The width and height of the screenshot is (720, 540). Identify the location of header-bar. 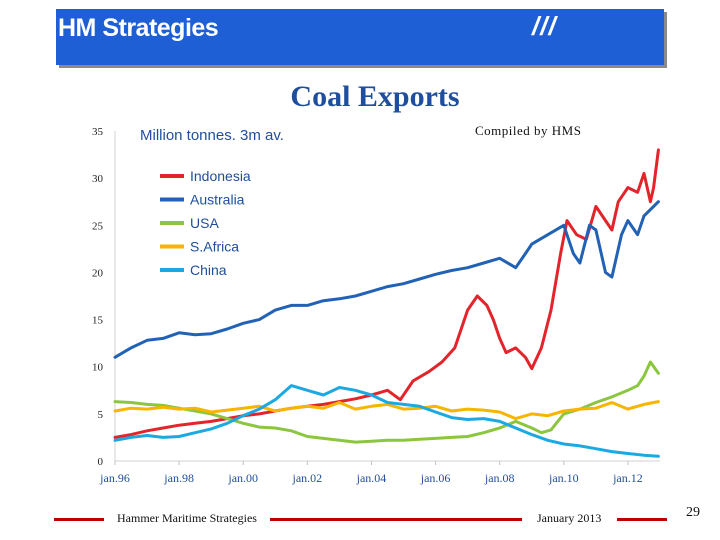
(360, 37).